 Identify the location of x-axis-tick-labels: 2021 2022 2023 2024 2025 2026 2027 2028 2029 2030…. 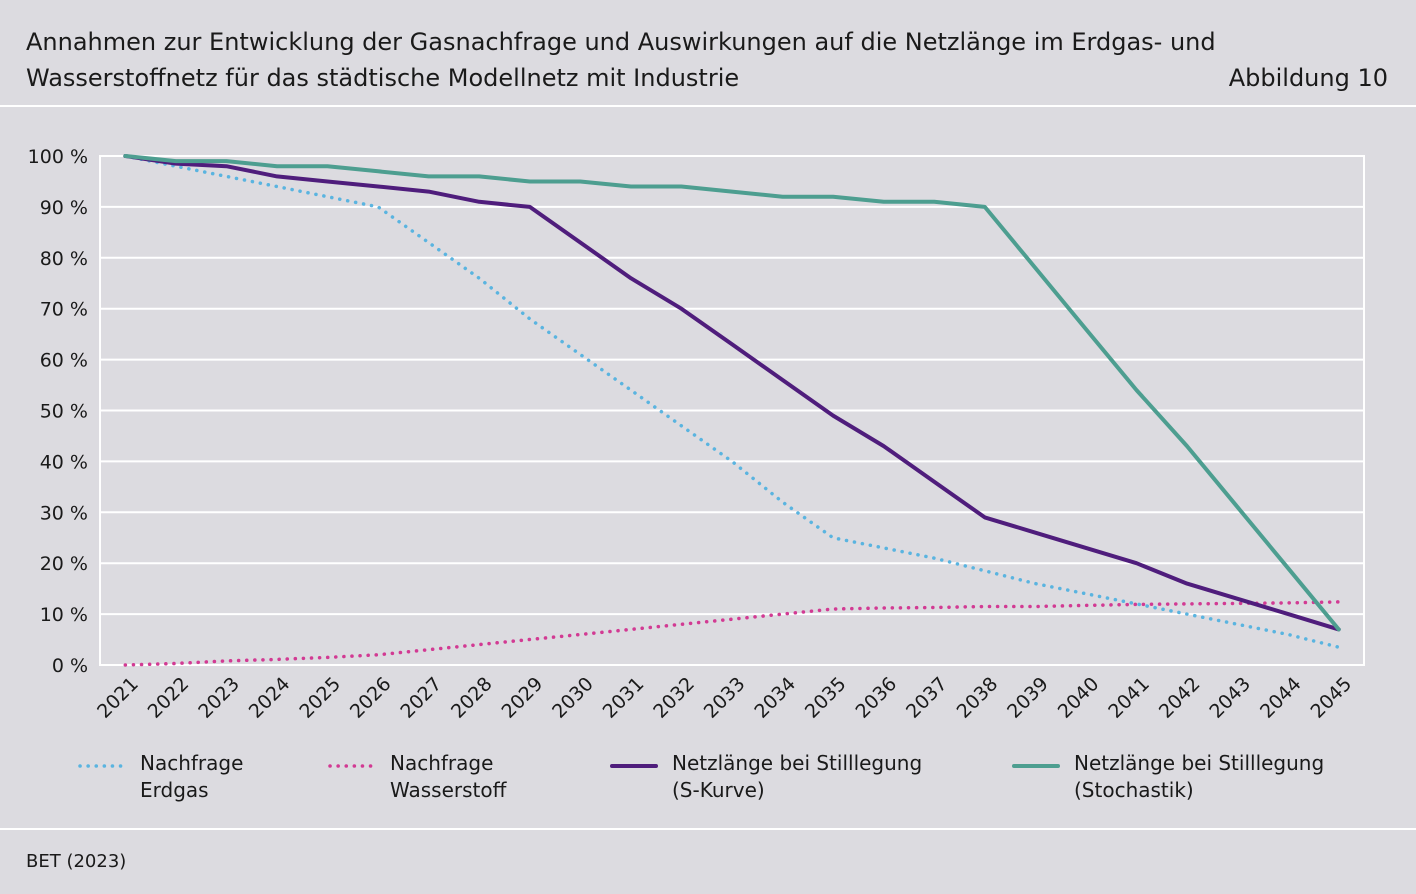
(724, 698).